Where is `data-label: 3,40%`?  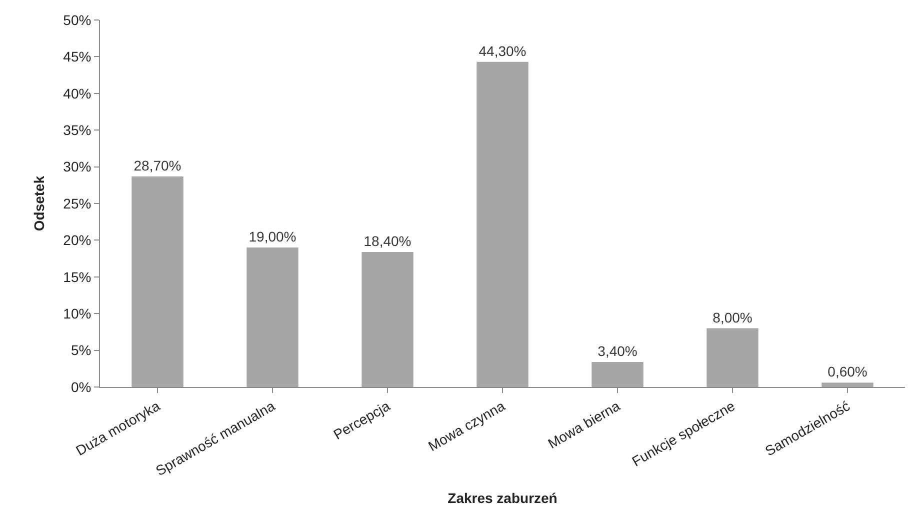
data-label: 3,40% is located at coordinates (618, 351).